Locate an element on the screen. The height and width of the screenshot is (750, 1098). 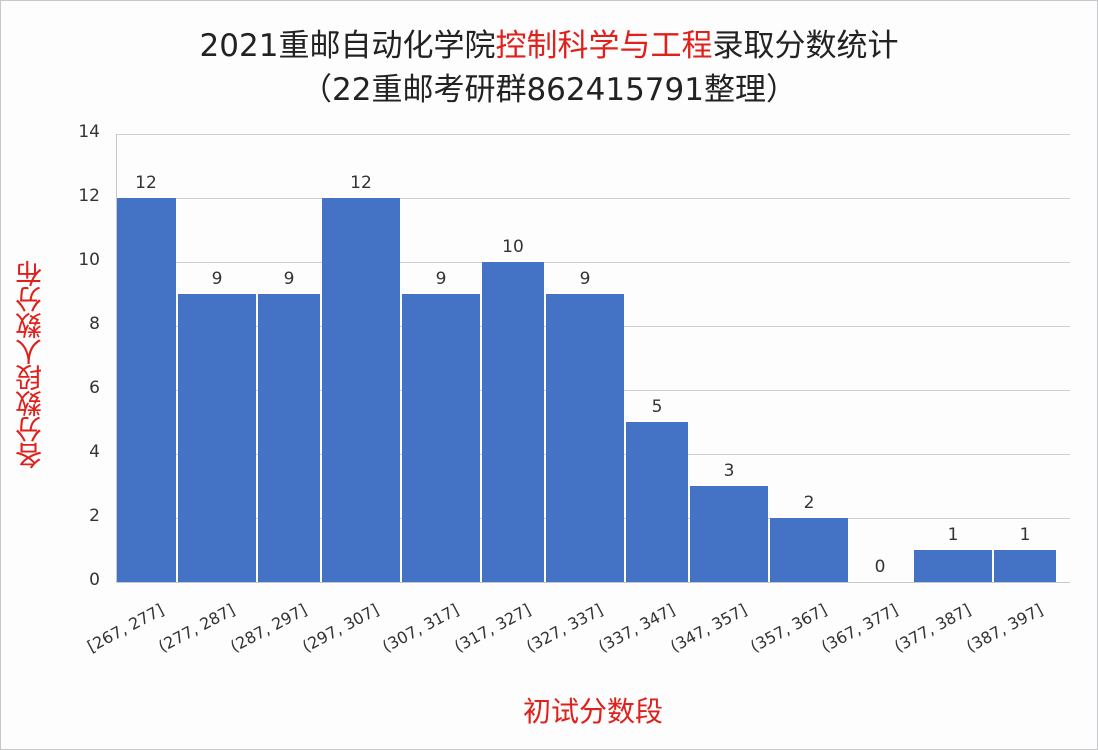
y-tick-label: 2 is located at coordinates (94, 516).